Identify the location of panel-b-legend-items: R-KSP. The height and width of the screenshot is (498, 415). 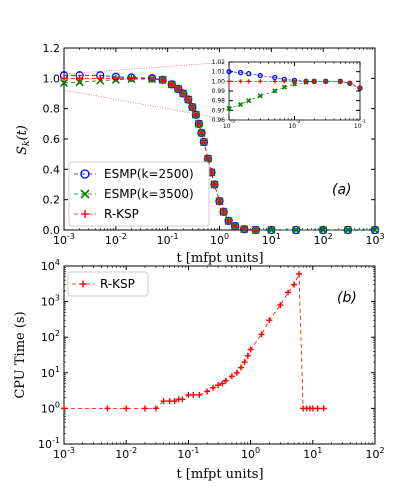
(103, 284).